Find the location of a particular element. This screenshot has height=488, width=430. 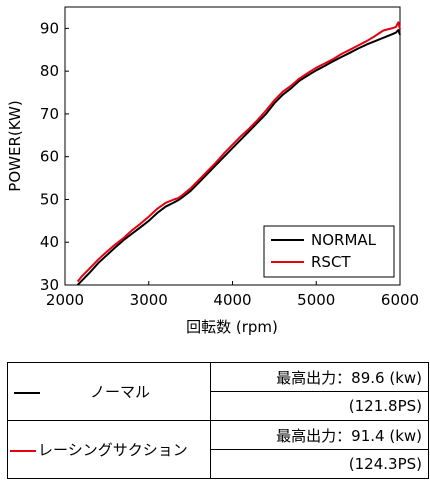

spec-row-normal: ノーマル 最高出力：89.6 (kw) is located at coordinates (218, 391).